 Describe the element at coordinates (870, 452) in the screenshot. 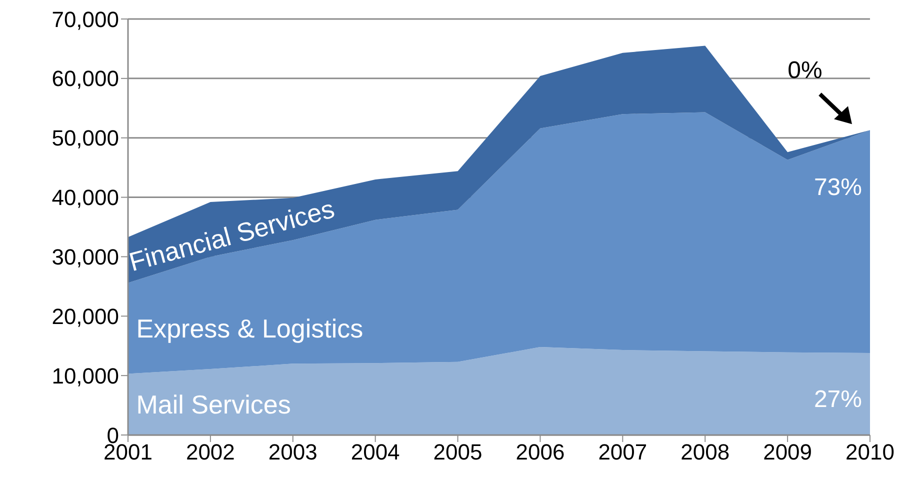

I see `x-tick-label: 2010` at that location.